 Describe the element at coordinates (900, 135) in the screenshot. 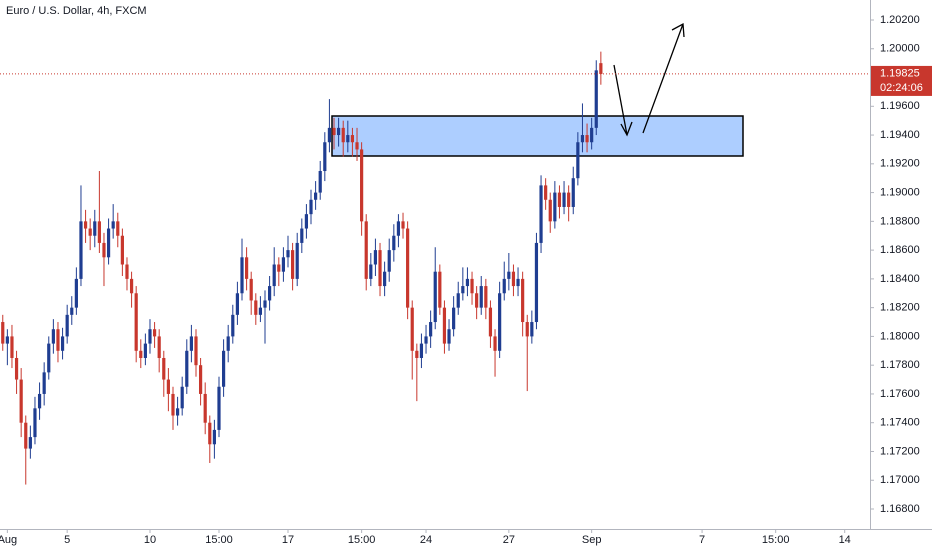

I see `y-tick-label: 1.19400` at that location.